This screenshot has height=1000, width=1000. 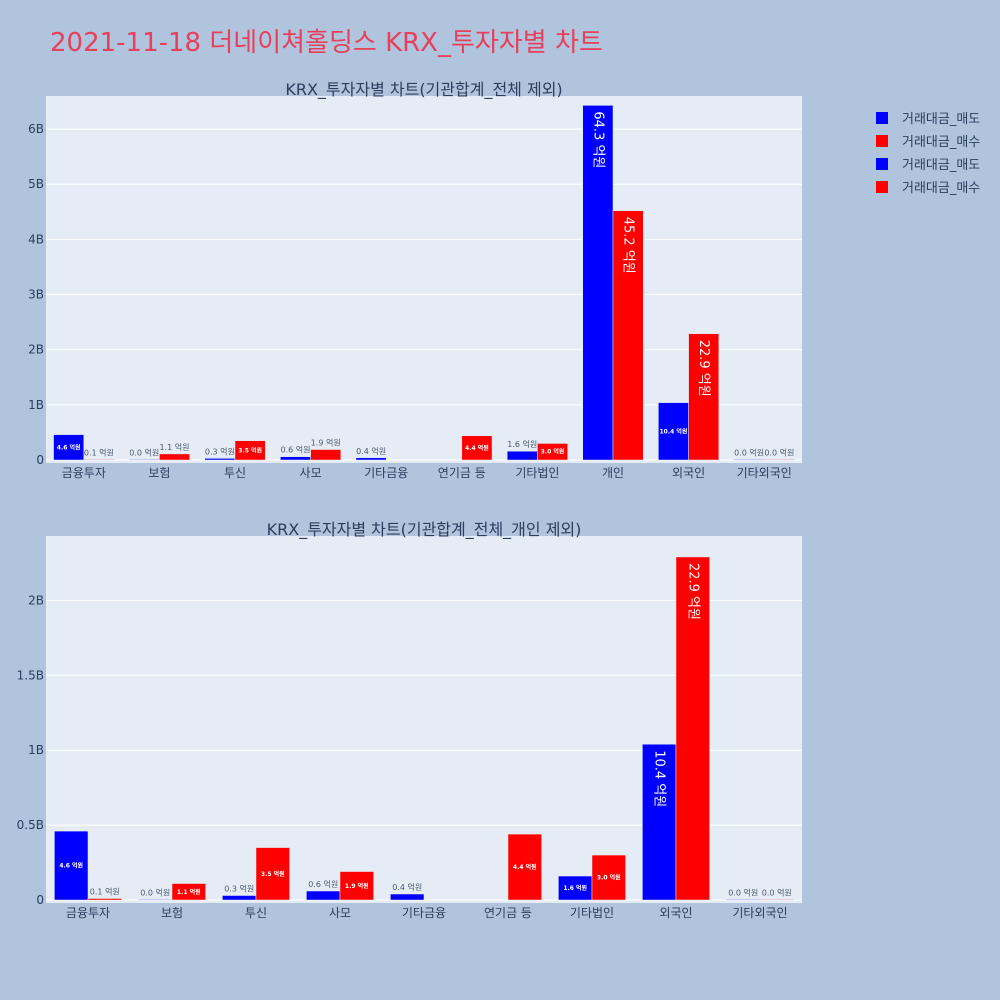 I want to click on bar-label: 10.4 억원, so click(x=659, y=778).